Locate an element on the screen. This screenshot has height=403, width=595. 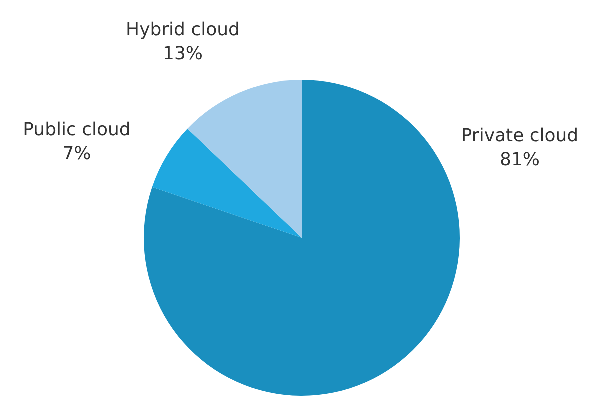
slice-label: Public cloud is located at coordinates (77, 130).